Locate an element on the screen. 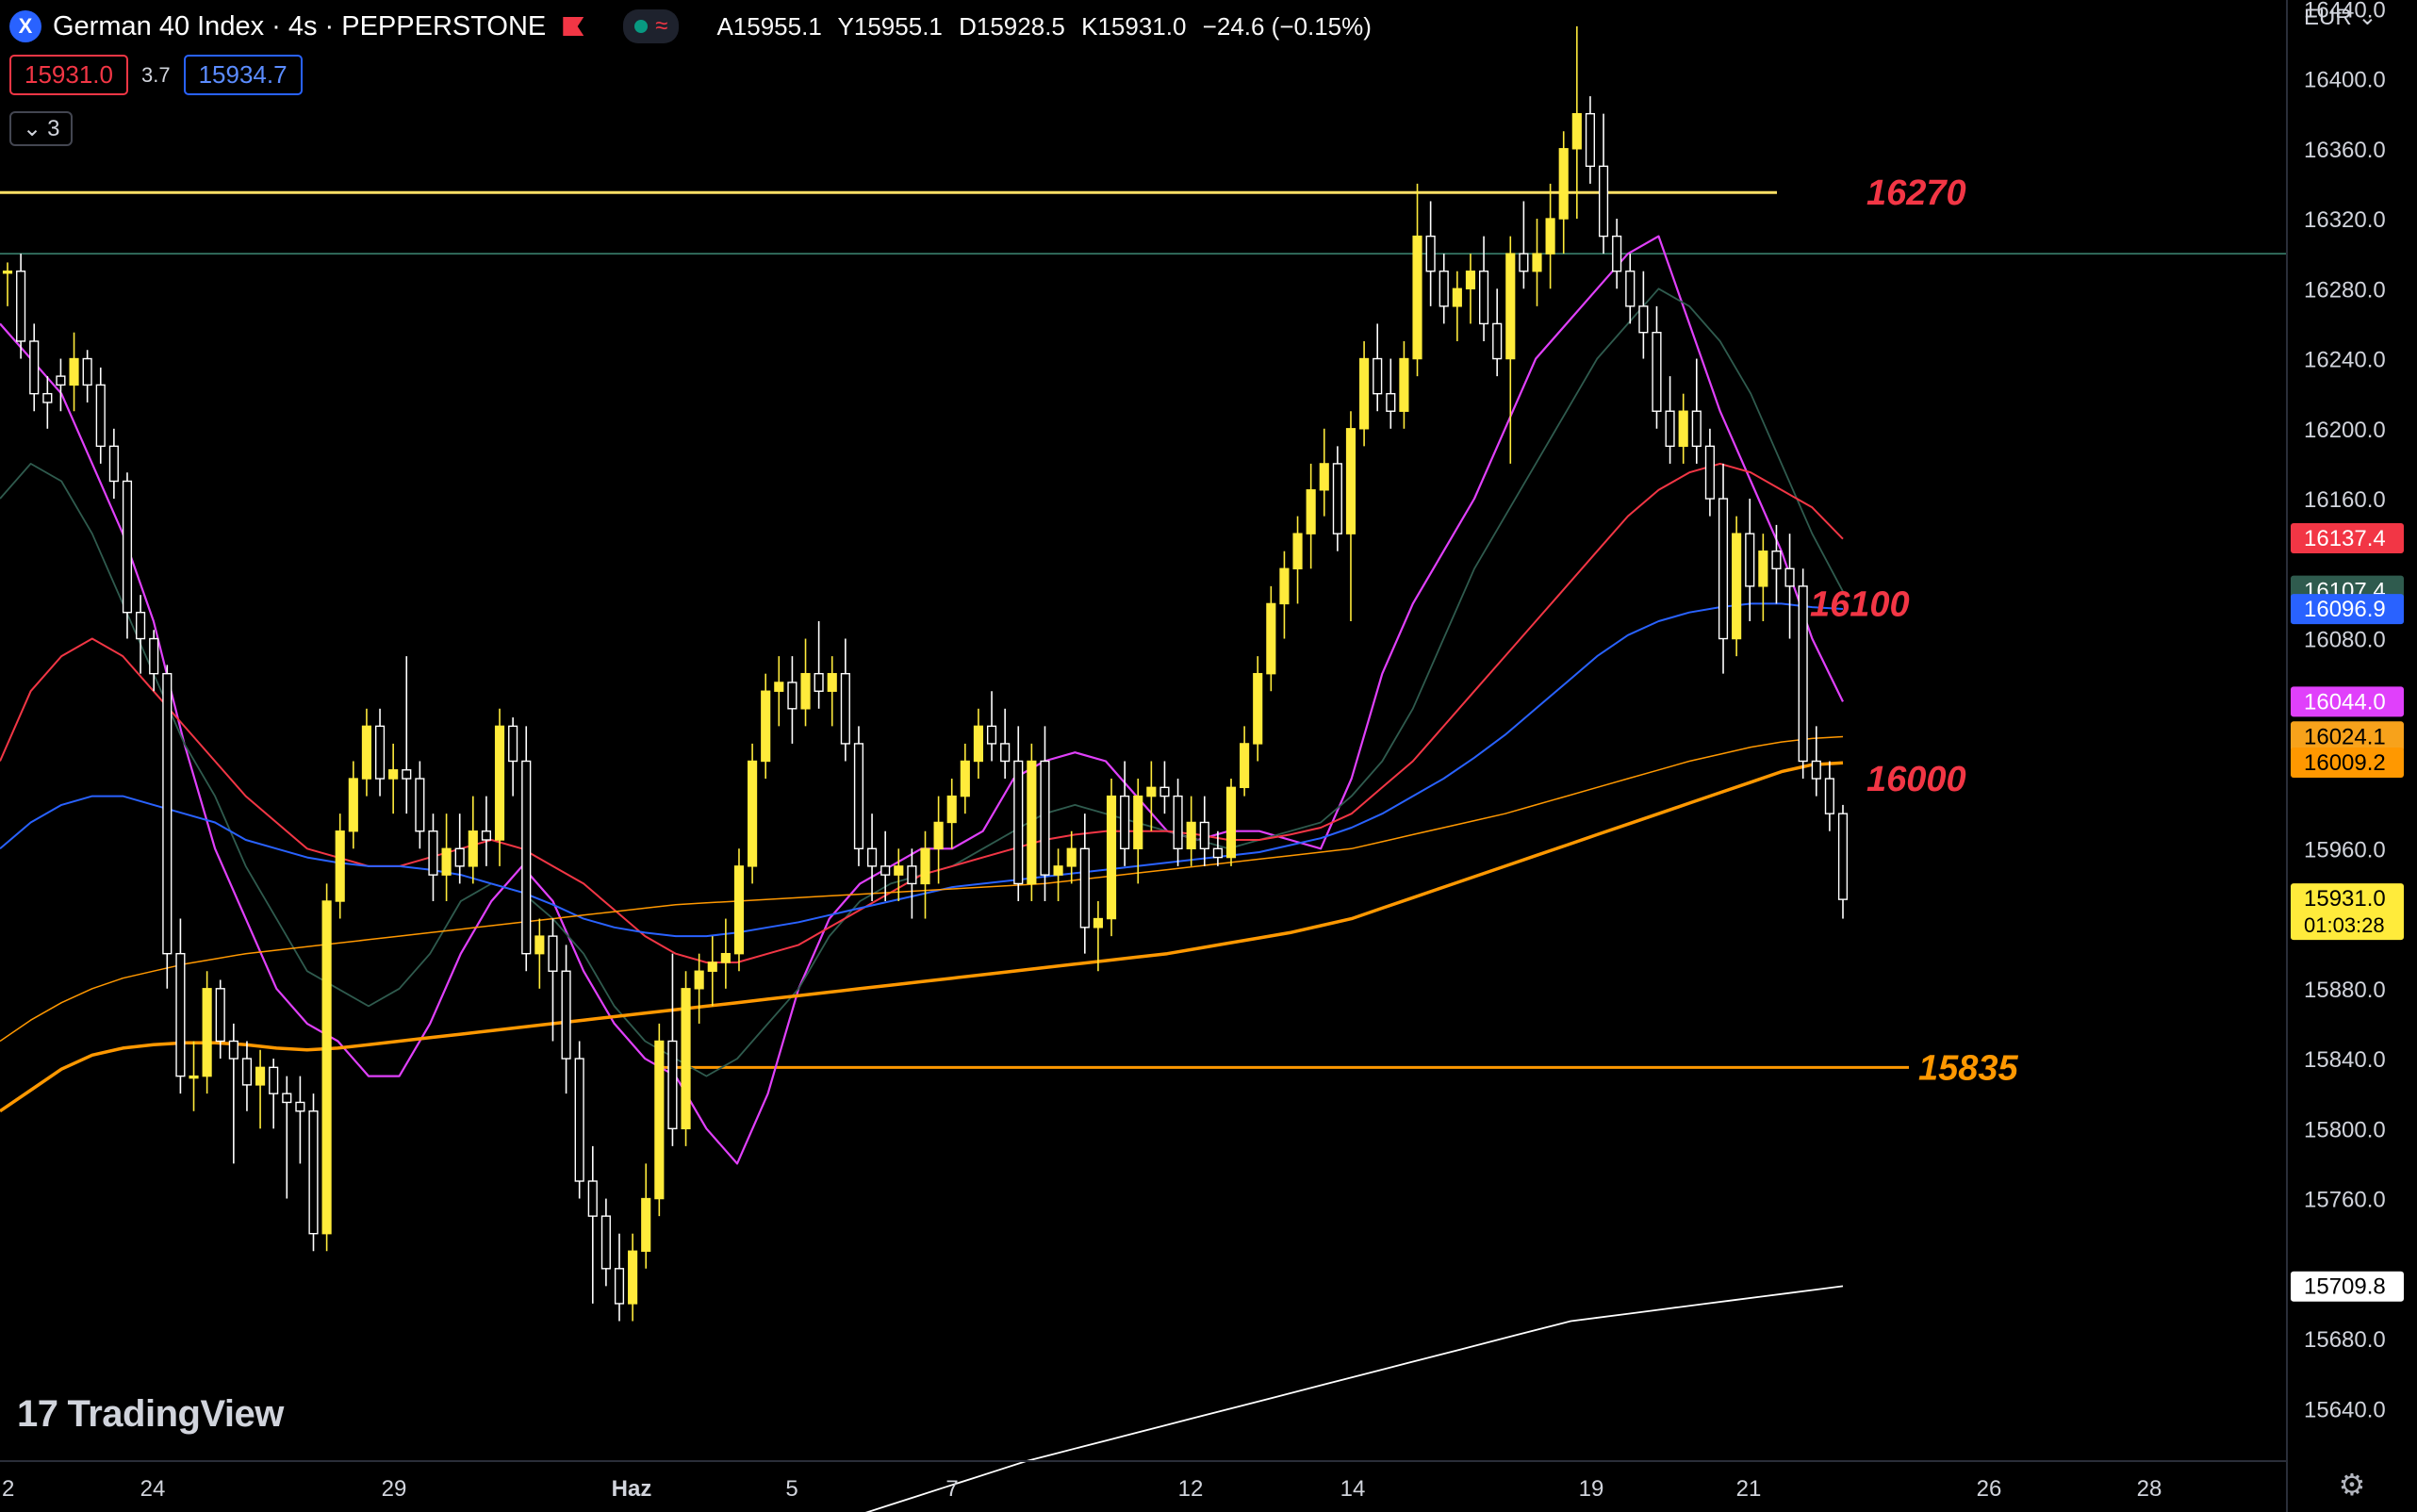  ohlc-high-key: Y is located at coordinates (845, 26).